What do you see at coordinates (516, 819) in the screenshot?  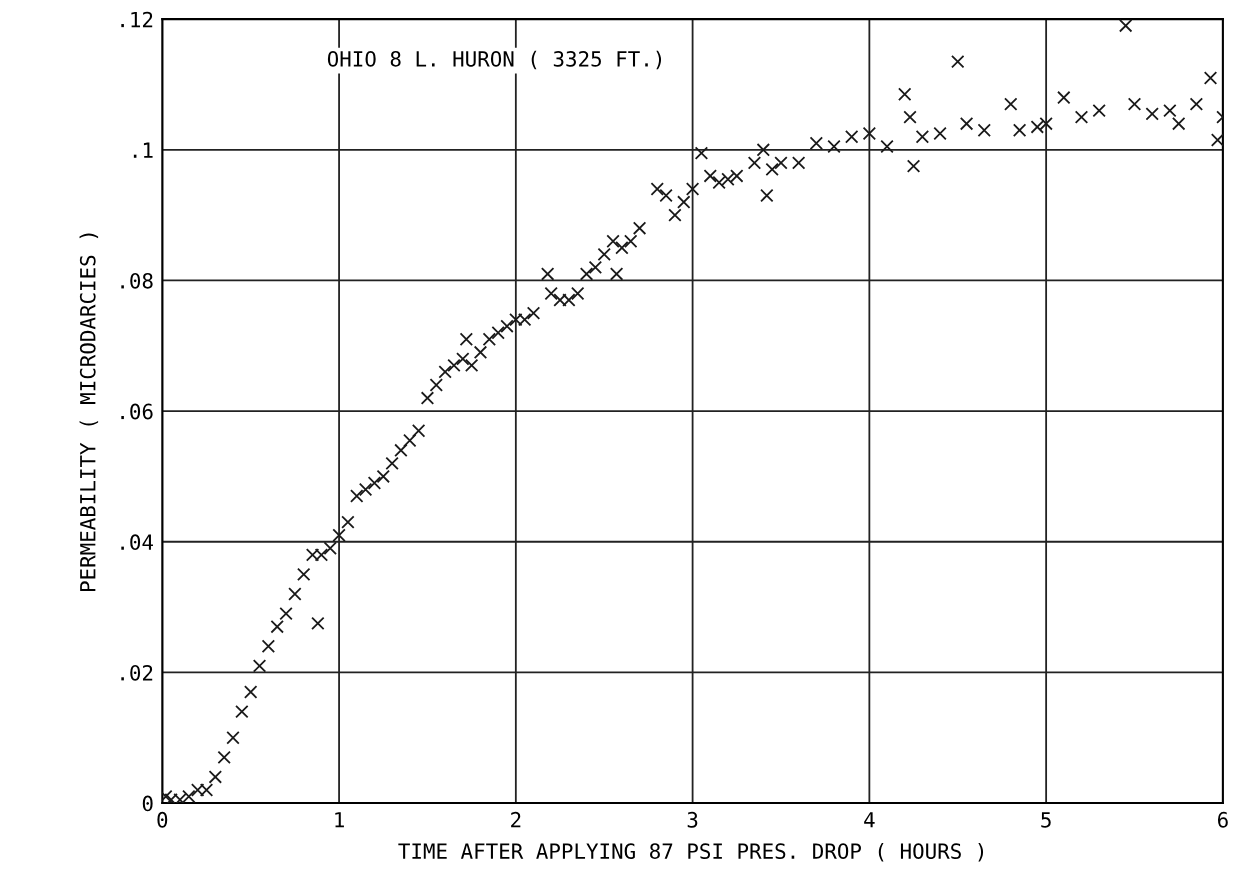 I see `x-tick-label: 2` at bounding box center [516, 819].